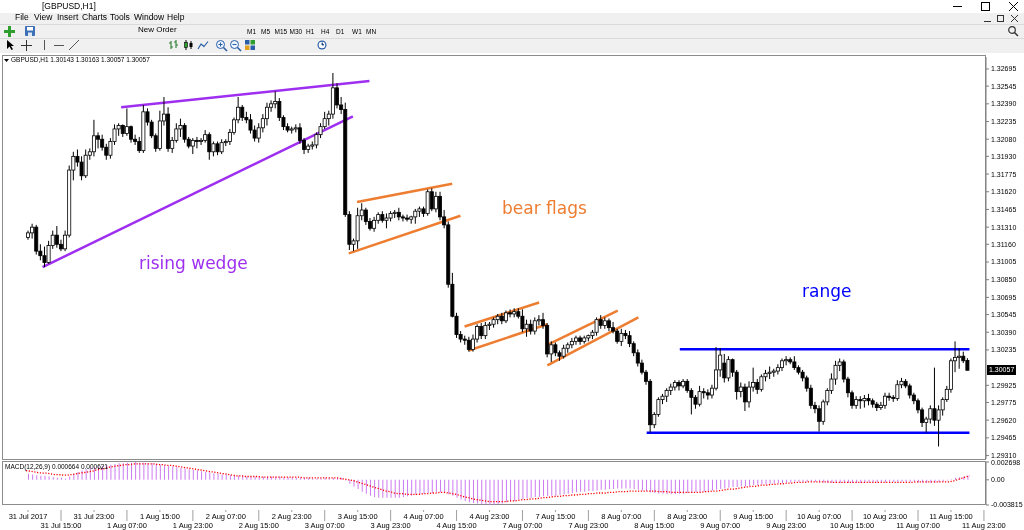 The height and width of the screenshot is (530, 1024). I want to click on text: Help, so click(176, 17).